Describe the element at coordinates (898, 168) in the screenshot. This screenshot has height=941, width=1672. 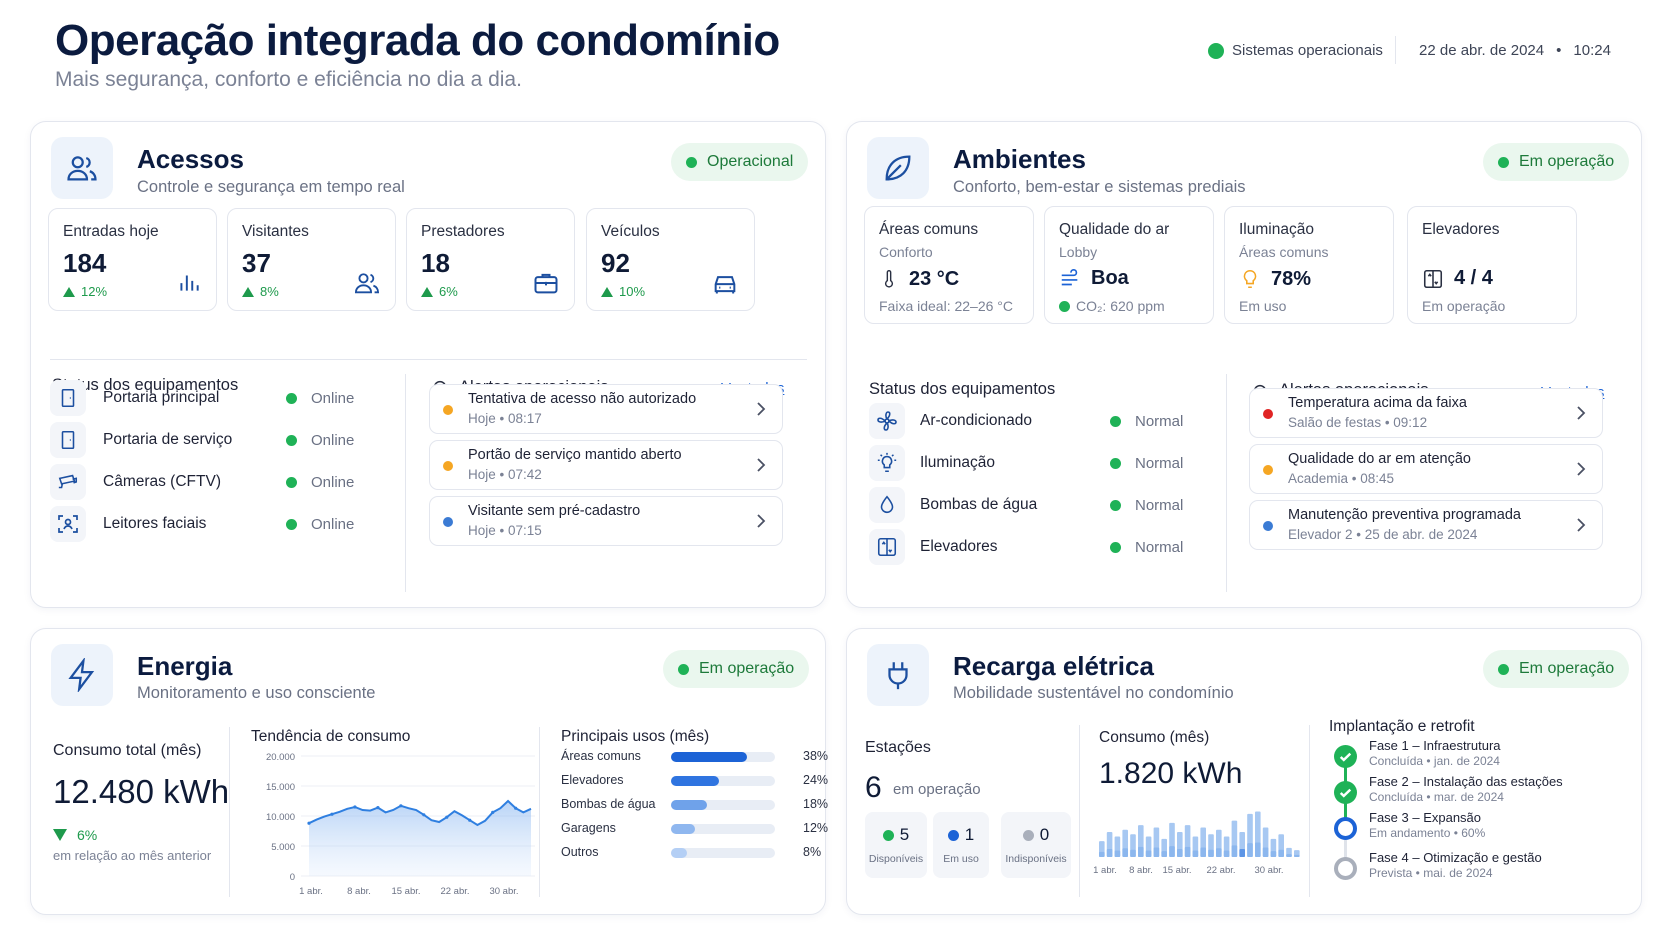
I see `leaf-icon` at that location.